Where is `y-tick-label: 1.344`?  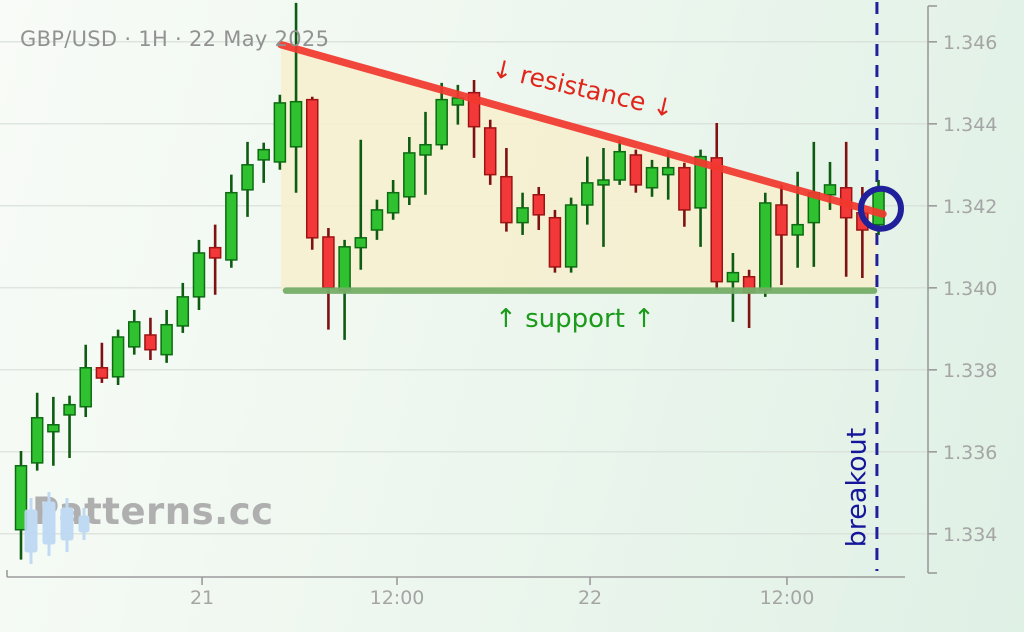
y-tick-label: 1.344 is located at coordinates (970, 125).